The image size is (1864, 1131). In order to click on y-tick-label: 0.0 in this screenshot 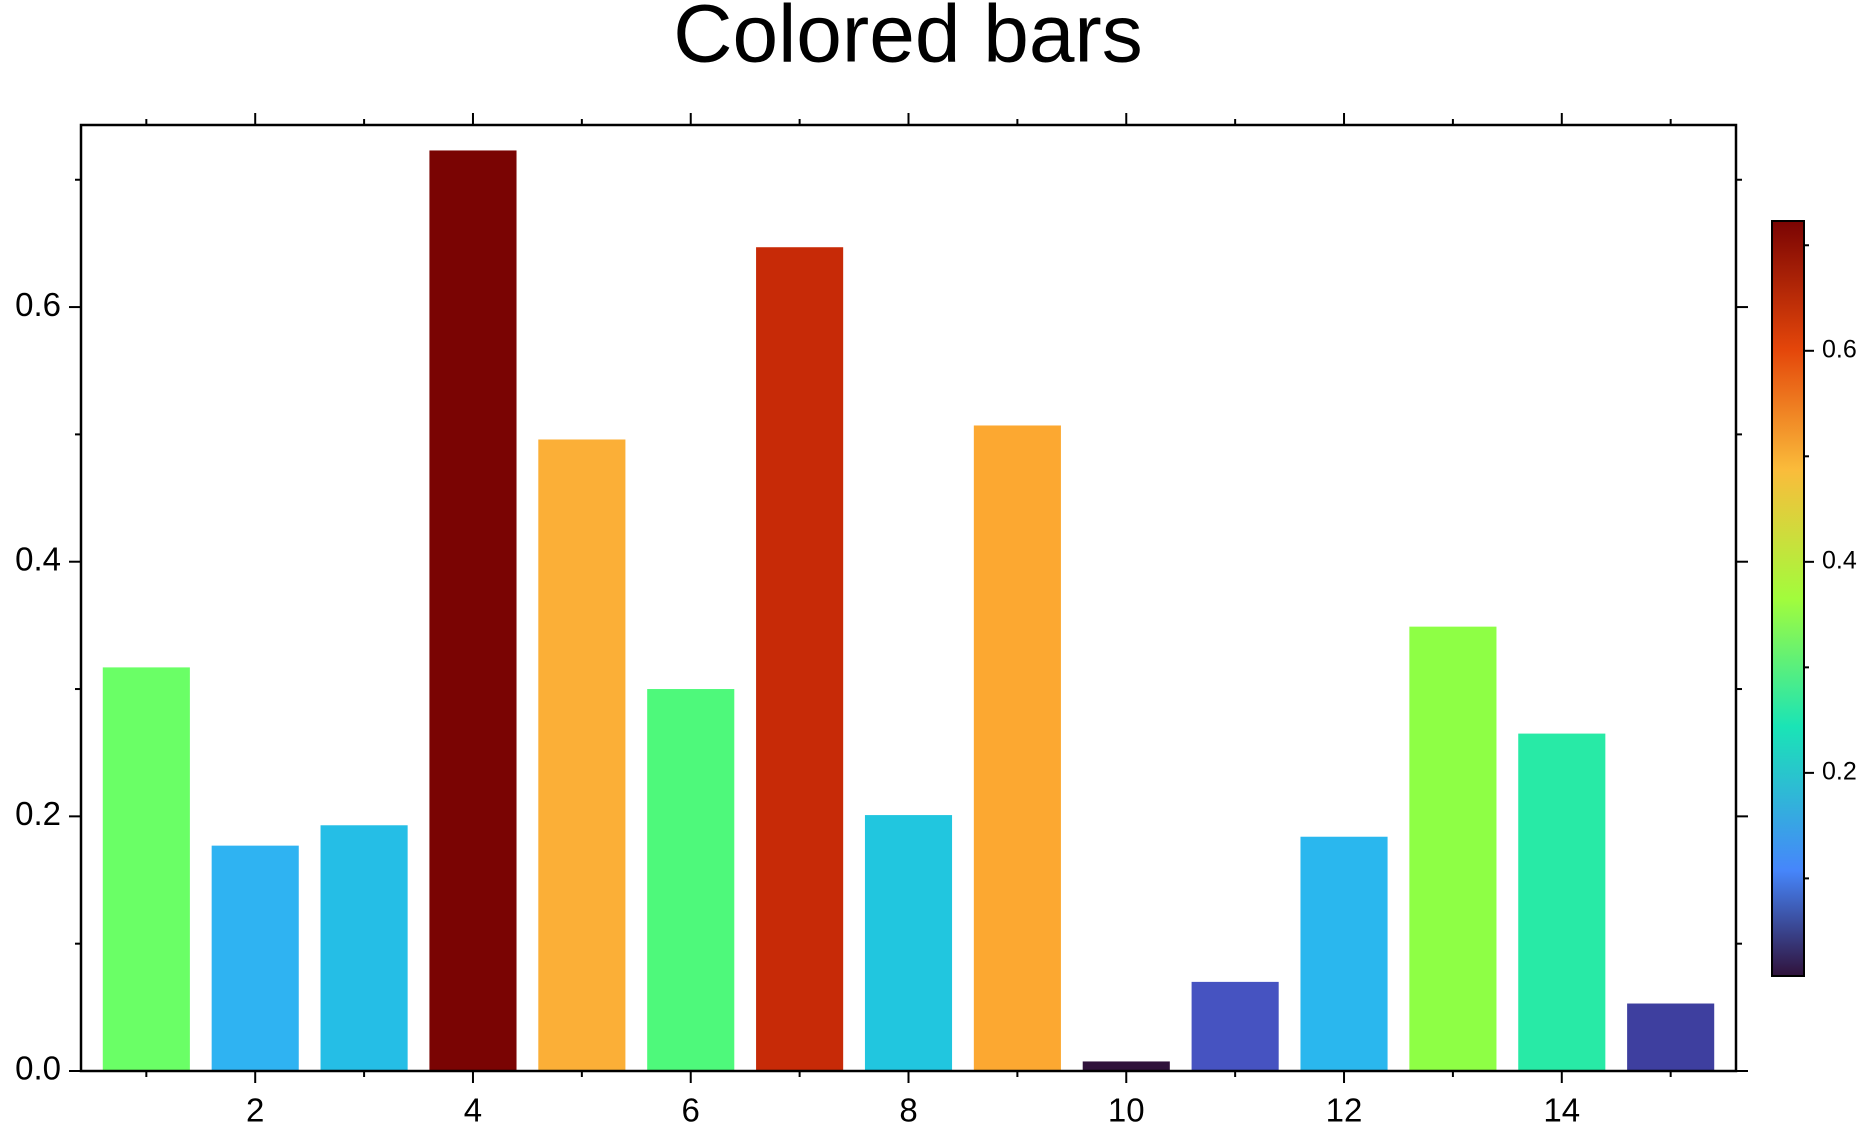, I will do `click(38, 1068)`.